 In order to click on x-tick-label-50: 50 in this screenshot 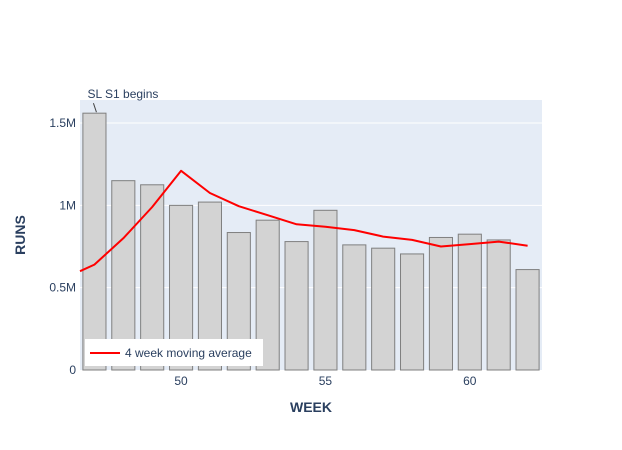, I will do `click(181, 381)`.